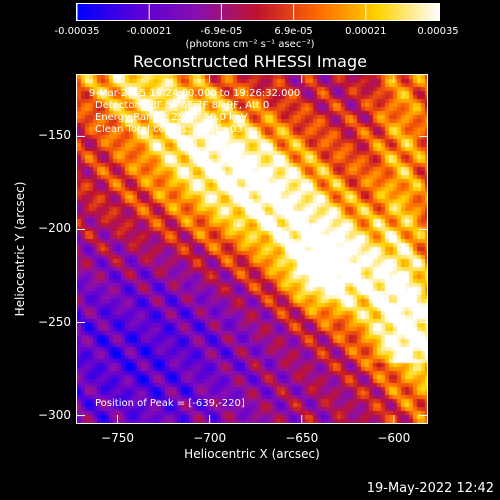  Describe the element at coordinates (250, 44) in the screenshot. I see `colorbar-units: (photons cm⁻² s⁻¹ asec⁻²)` at that location.